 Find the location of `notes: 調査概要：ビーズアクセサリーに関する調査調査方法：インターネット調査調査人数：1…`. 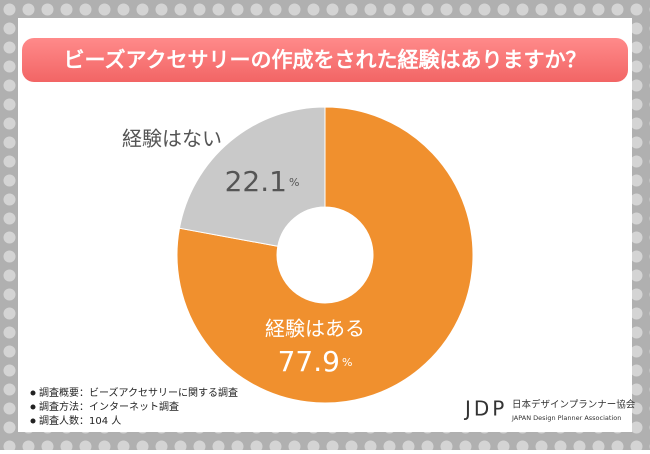

notes: 調査概要：ビーズアクセサリーに関する調査調査方法：インターネット調査調査人数：1… is located at coordinates (134, 406).